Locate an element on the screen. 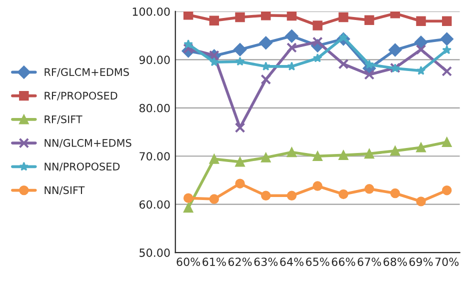 The image size is (474, 287). x-tick-label: 61% is located at coordinates (214, 262).